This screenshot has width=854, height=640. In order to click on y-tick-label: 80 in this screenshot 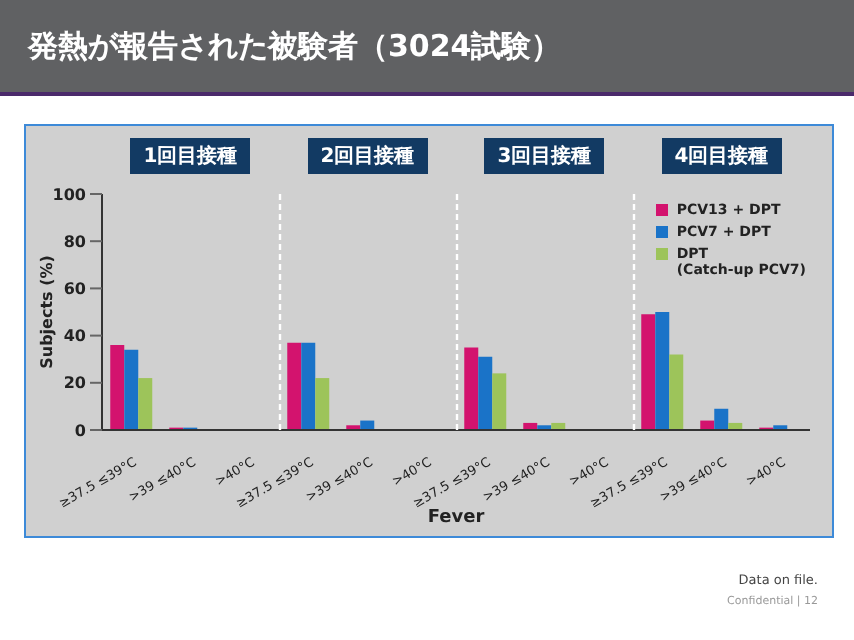, I will do `click(75, 241)`.